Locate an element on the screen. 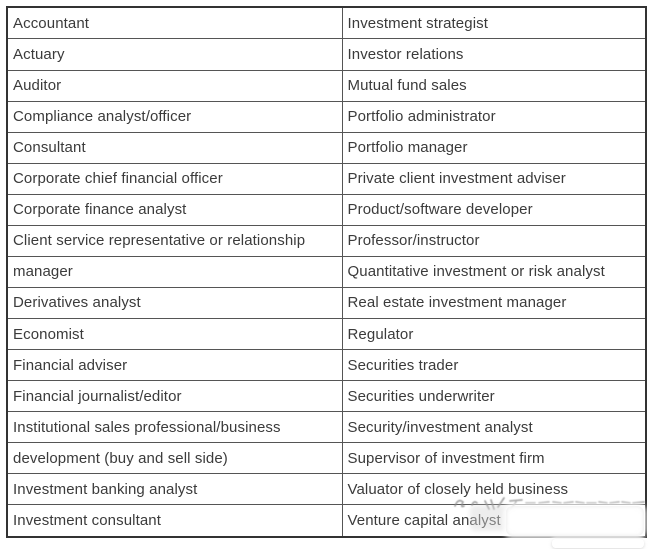 This screenshot has height=549, width=663. job-title-cell-right: Securities underwriter is located at coordinates (494, 396).